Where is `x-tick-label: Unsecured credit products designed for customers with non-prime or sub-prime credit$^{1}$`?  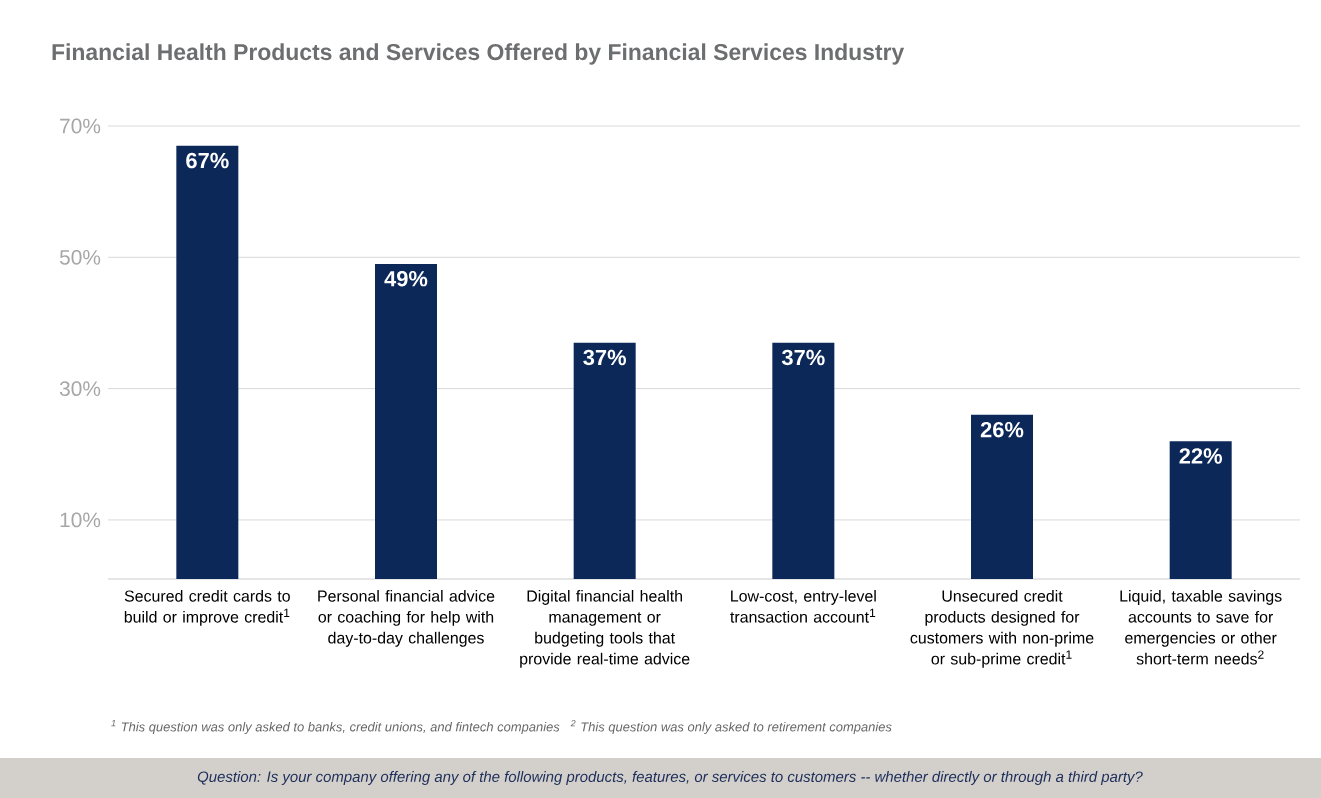
x-tick-label: Unsecured credit products designed for customers with non-prime or sub-prime credit$^{1}$ is located at coordinates (1002, 629).